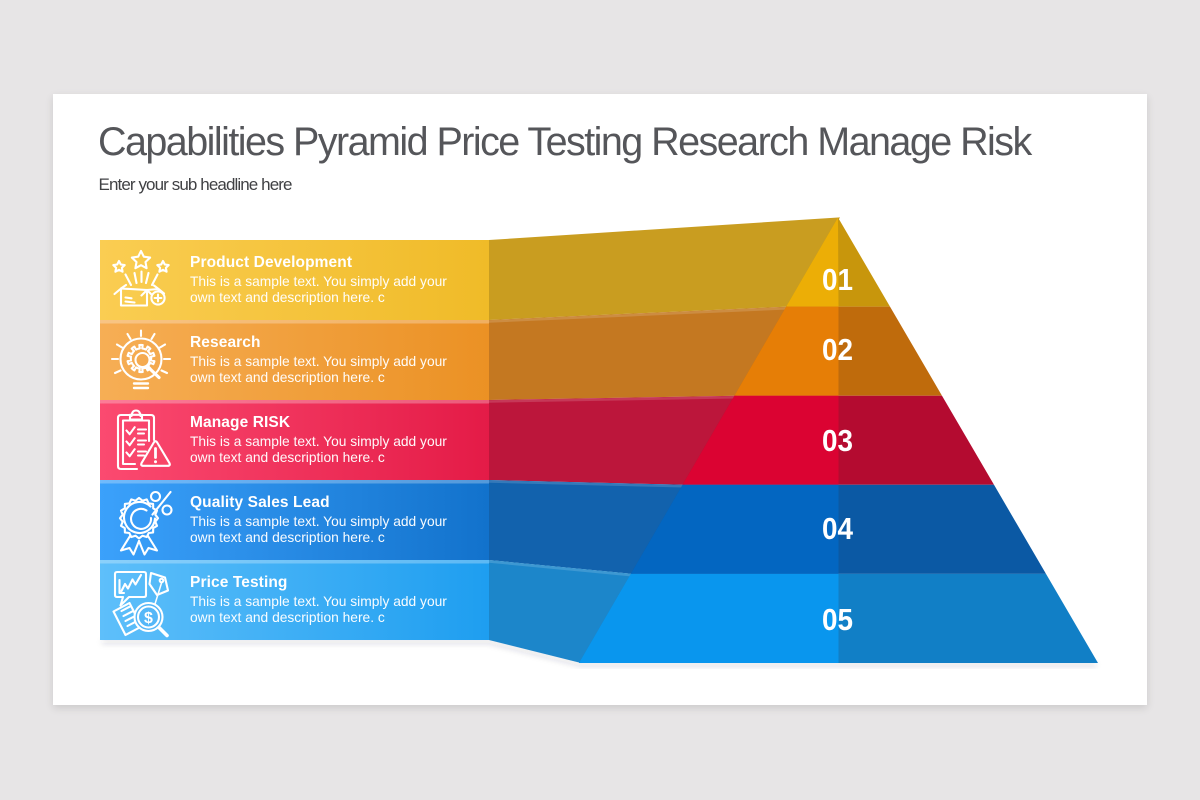 The image size is (1200, 800). I want to click on svg-text: 02, so click(837, 349).